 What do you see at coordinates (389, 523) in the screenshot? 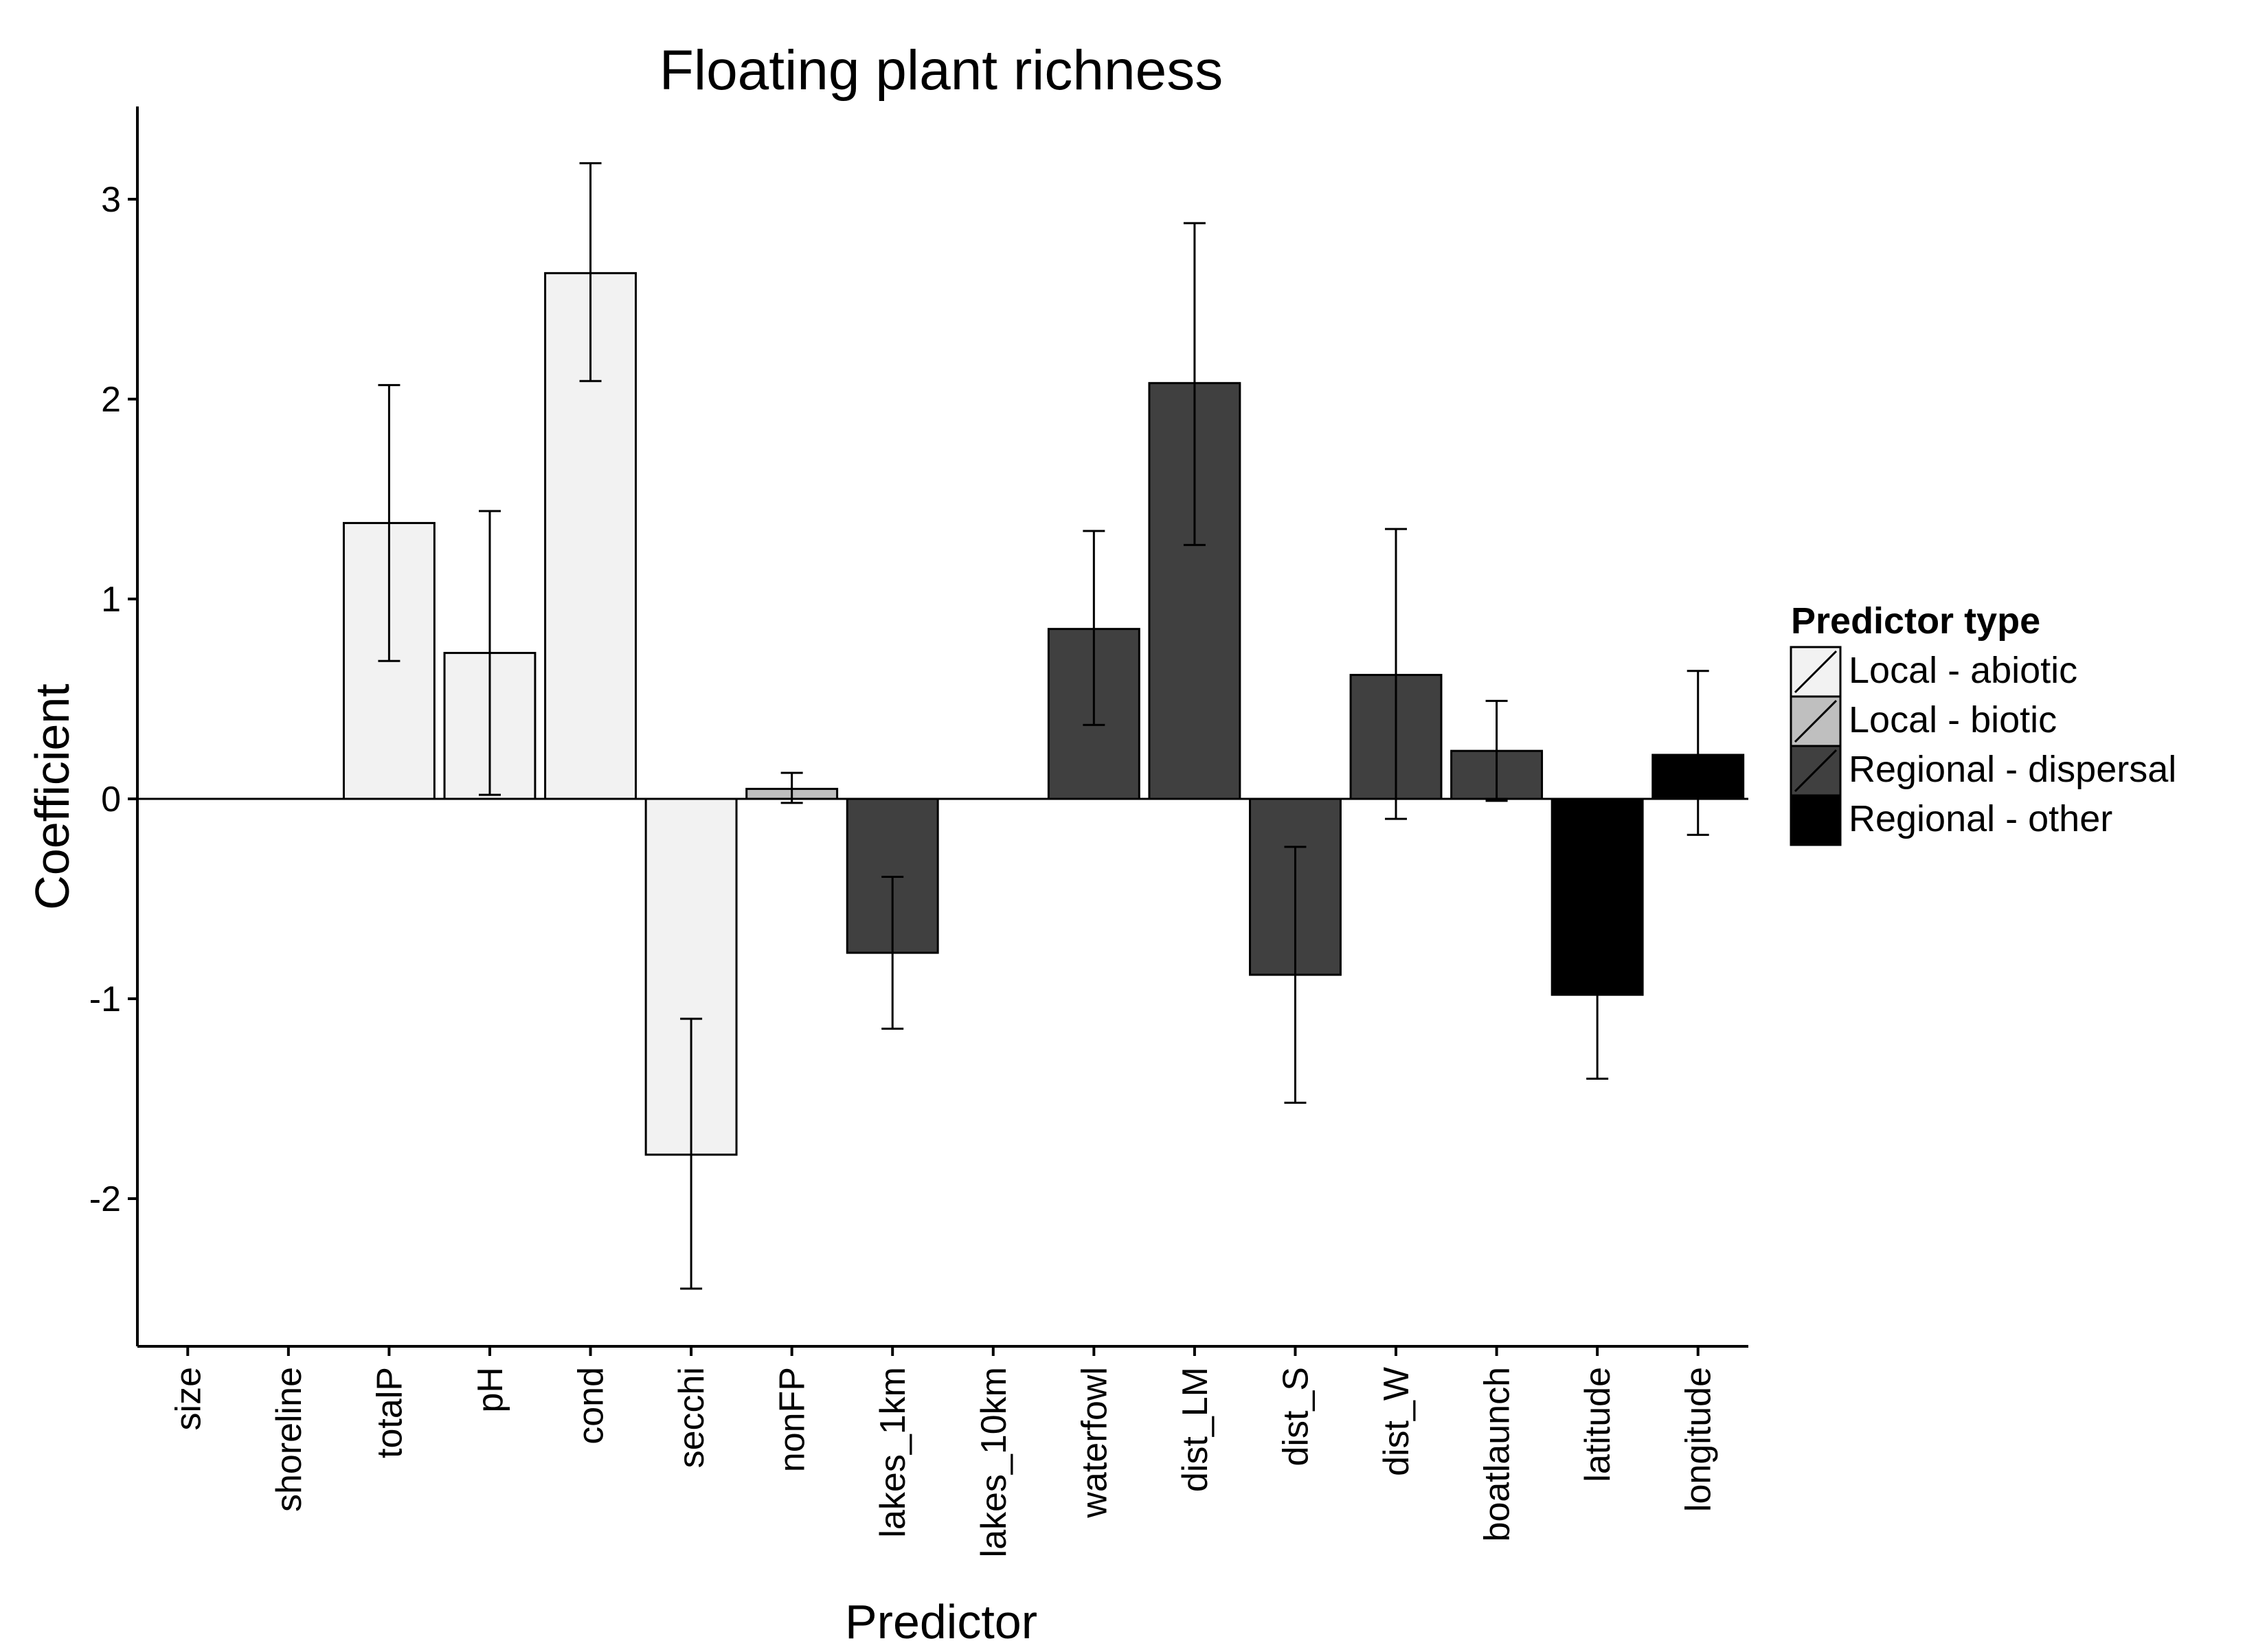
I see `error-bar-totalP` at bounding box center [389, 523].